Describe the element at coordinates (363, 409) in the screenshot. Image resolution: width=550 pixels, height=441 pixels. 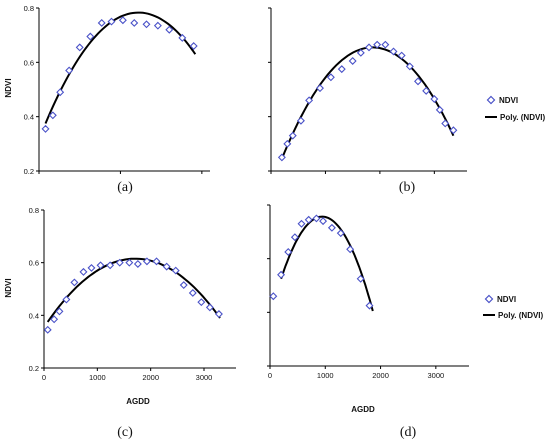
I see `x-axis-title-d: AGDD` at that location.